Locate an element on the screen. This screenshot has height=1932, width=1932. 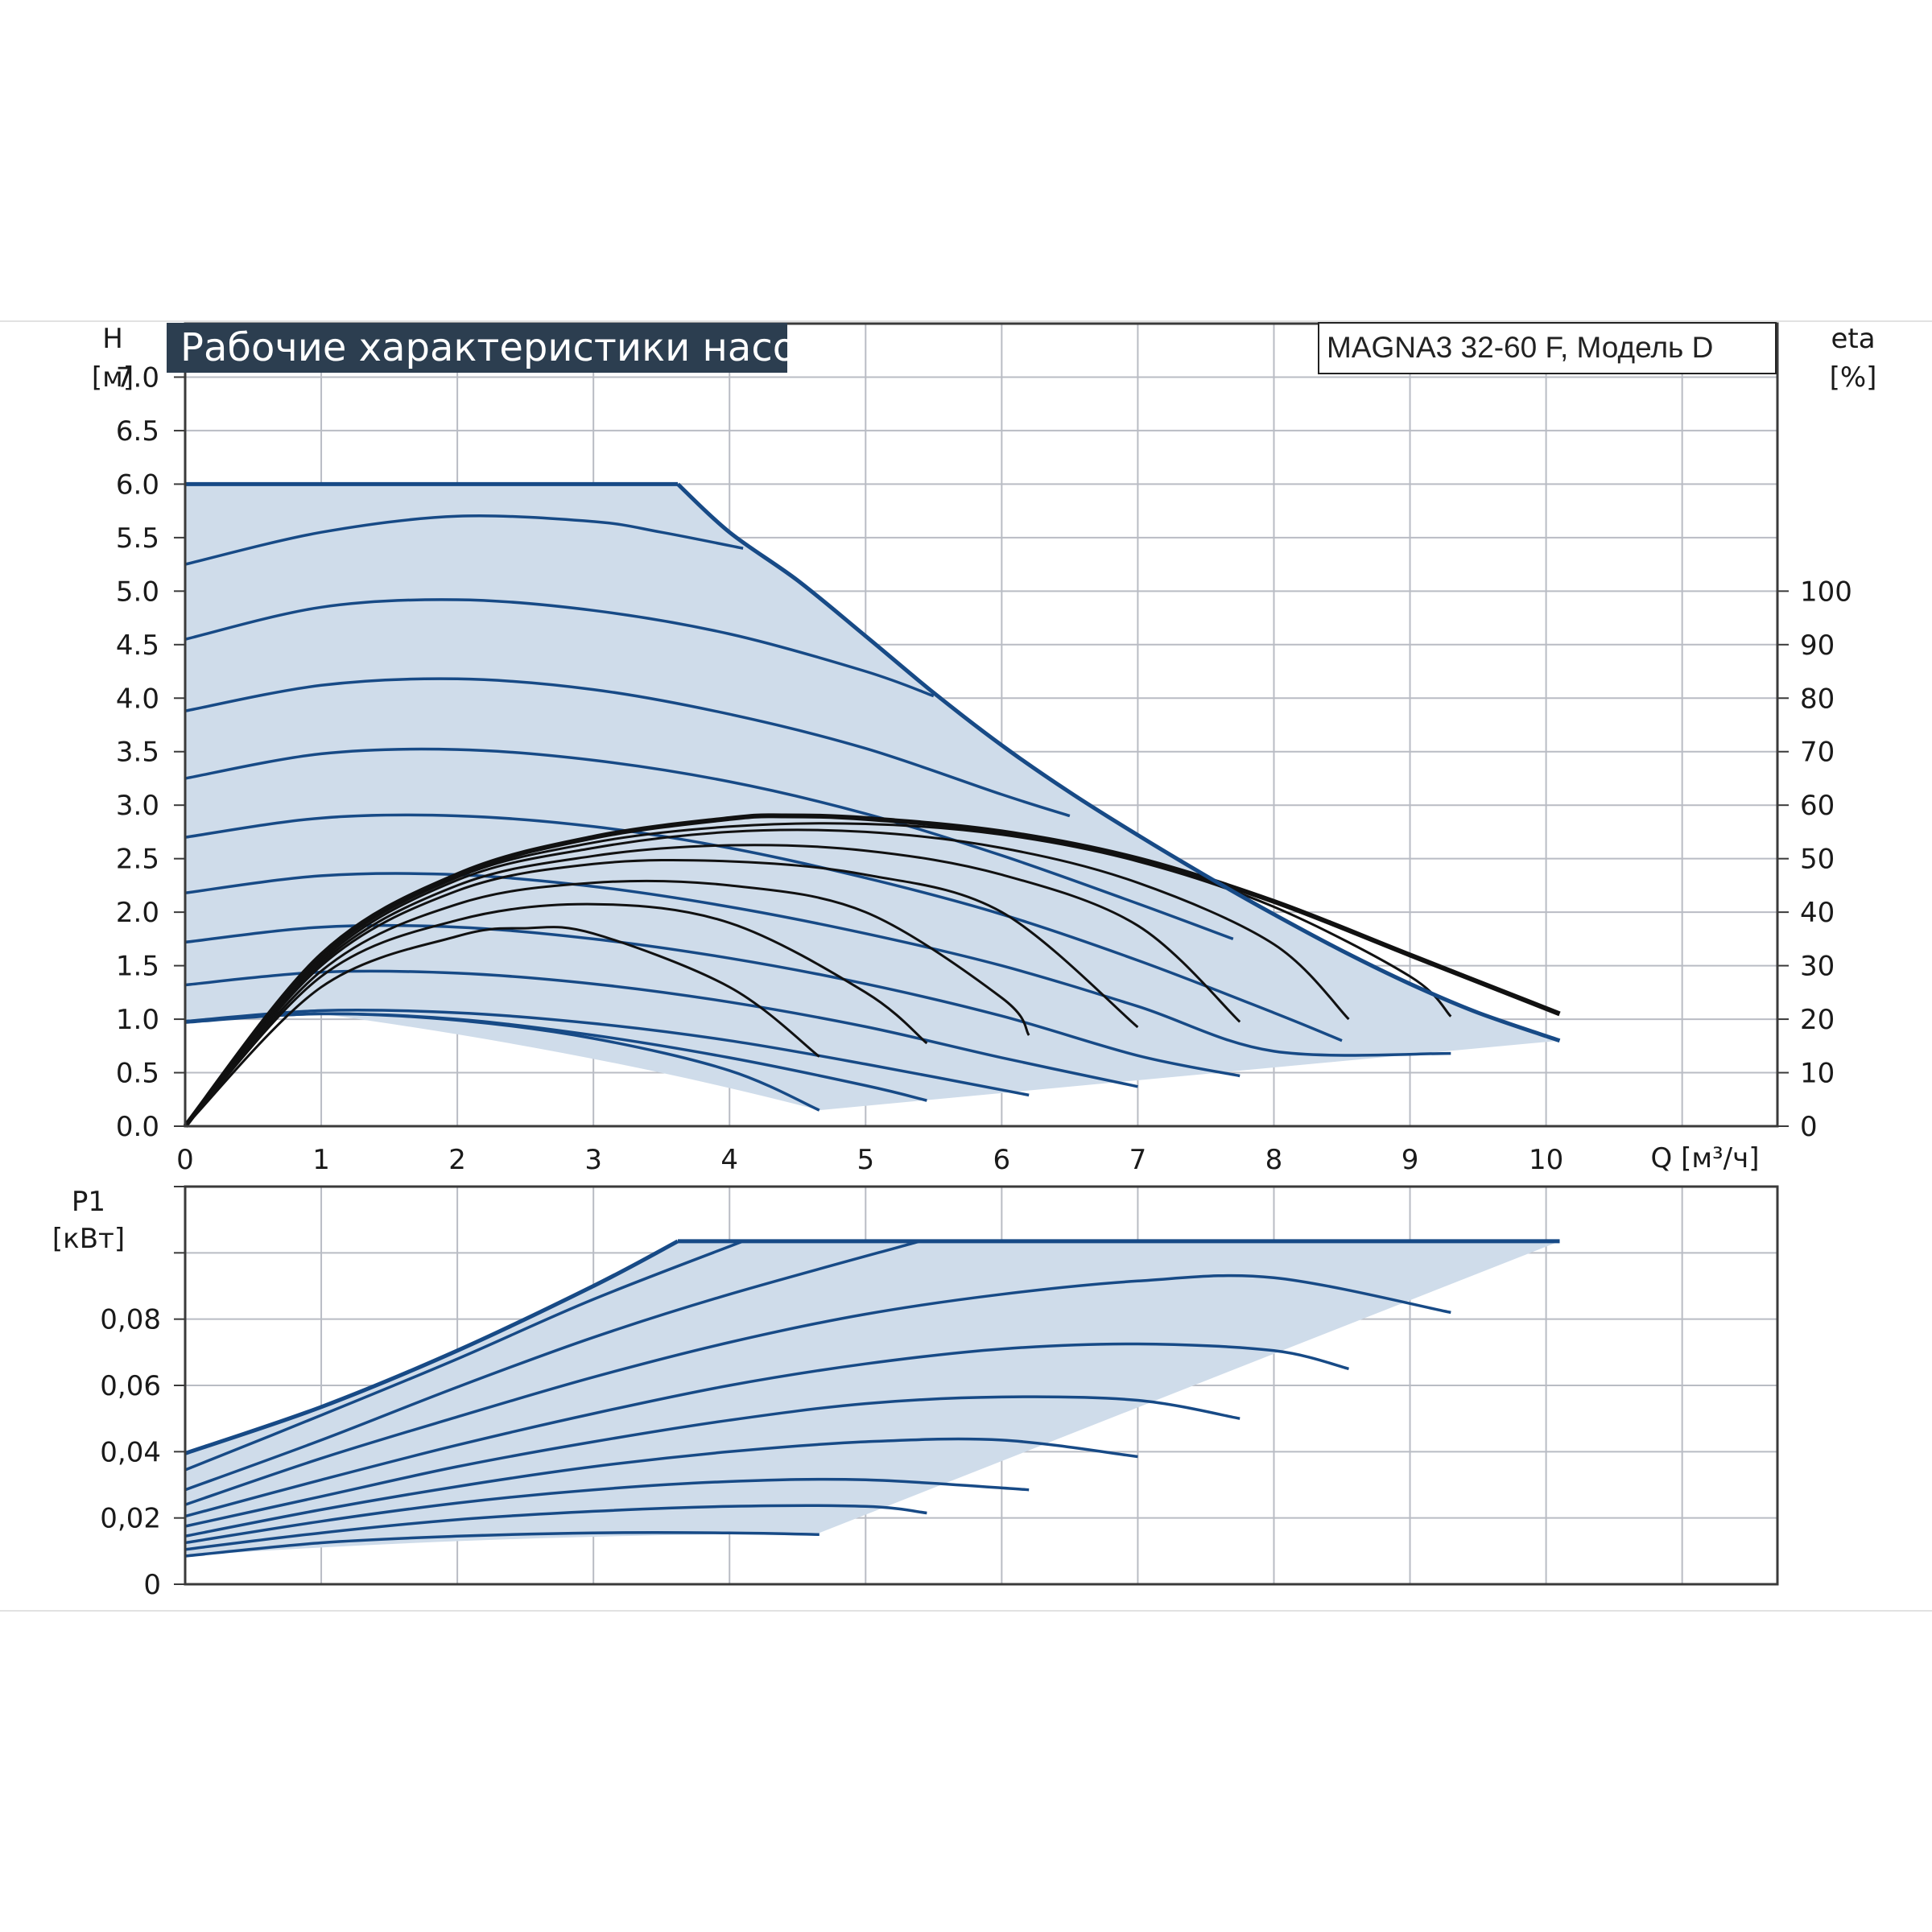
power-tick-label: 0 is located at coordinates (152, 1585).